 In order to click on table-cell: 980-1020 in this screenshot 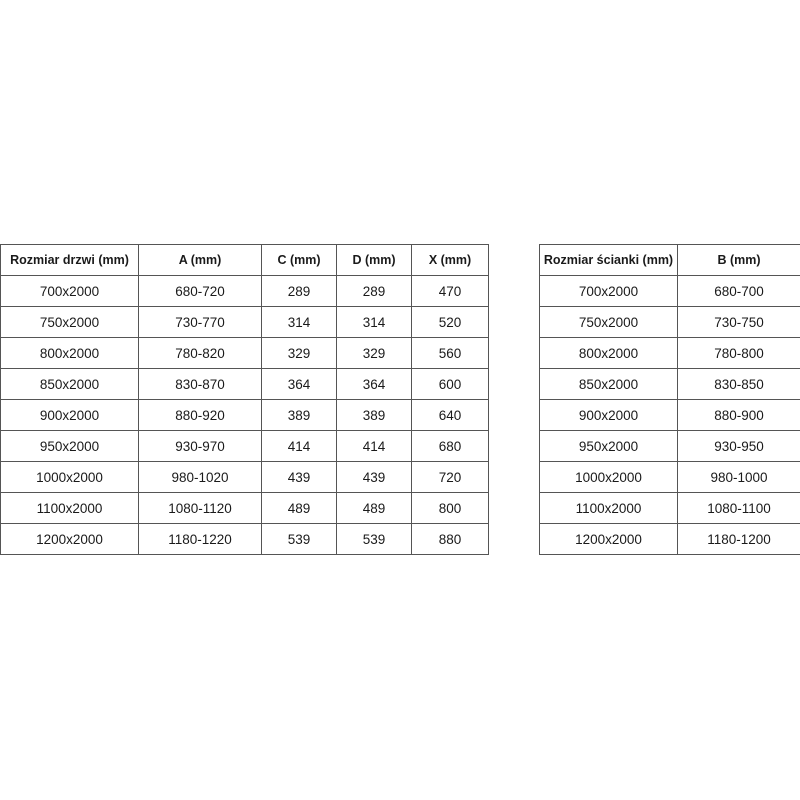, I will do `click(200, 477)`.